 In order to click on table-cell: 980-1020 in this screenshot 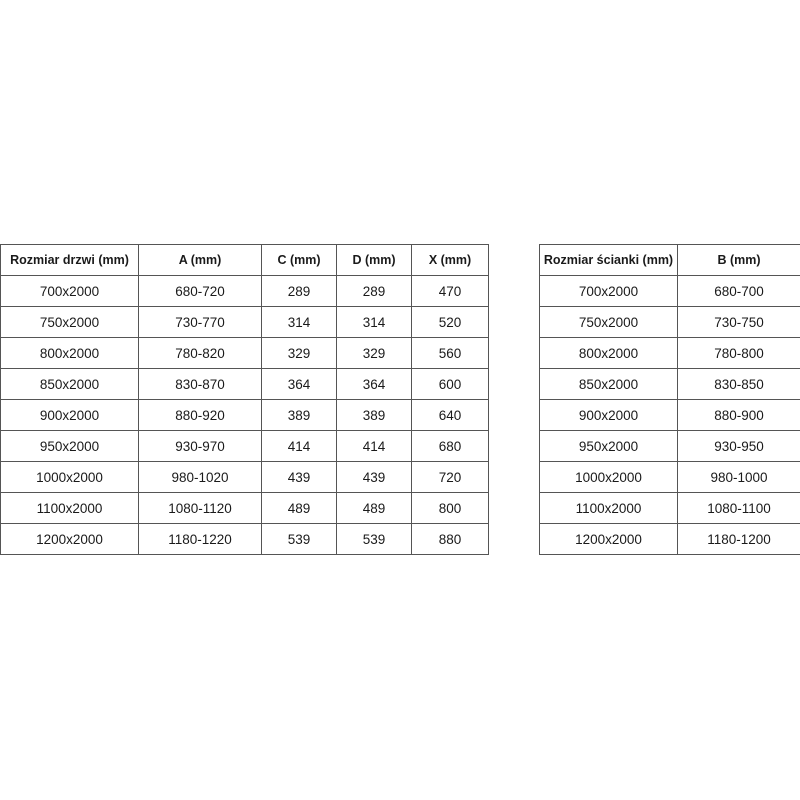, I will do `click(200, 477)`.